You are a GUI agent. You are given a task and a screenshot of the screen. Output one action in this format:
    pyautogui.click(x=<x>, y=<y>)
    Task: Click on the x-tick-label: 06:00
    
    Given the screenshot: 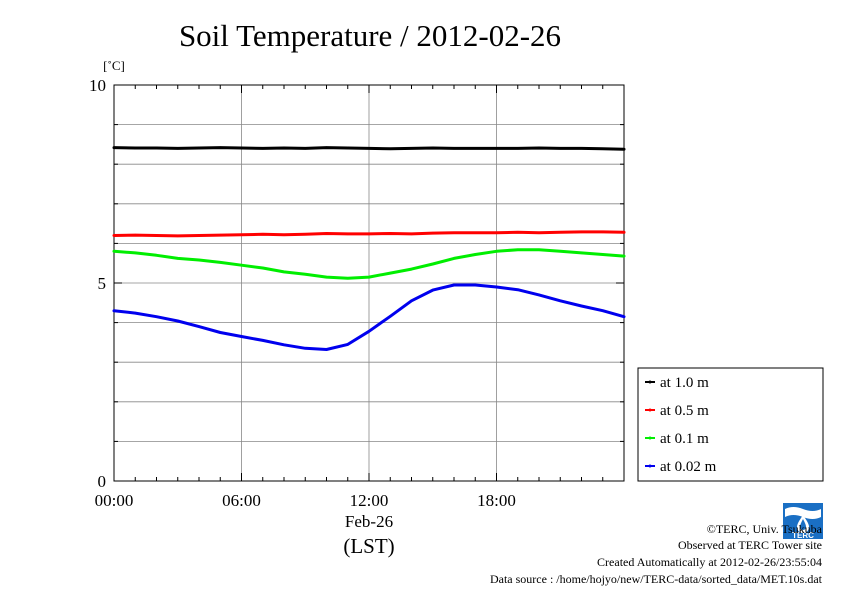 What is the action you would take?
    pyautogui.click(x=241, y=500)
    